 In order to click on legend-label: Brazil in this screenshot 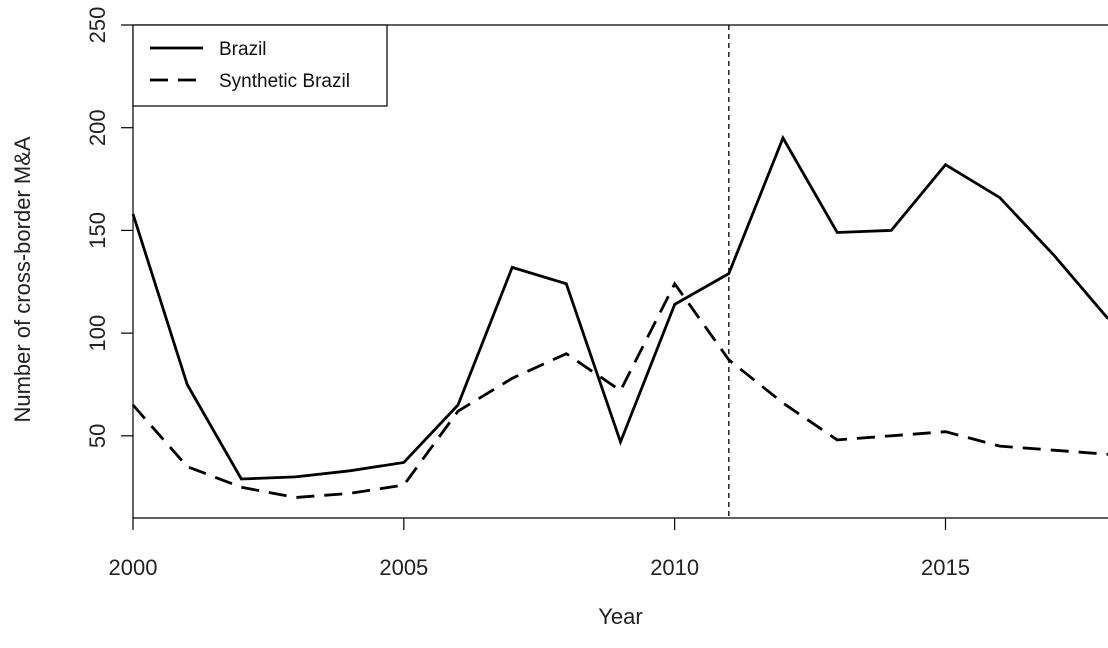, I will do `click(243, 49)`.